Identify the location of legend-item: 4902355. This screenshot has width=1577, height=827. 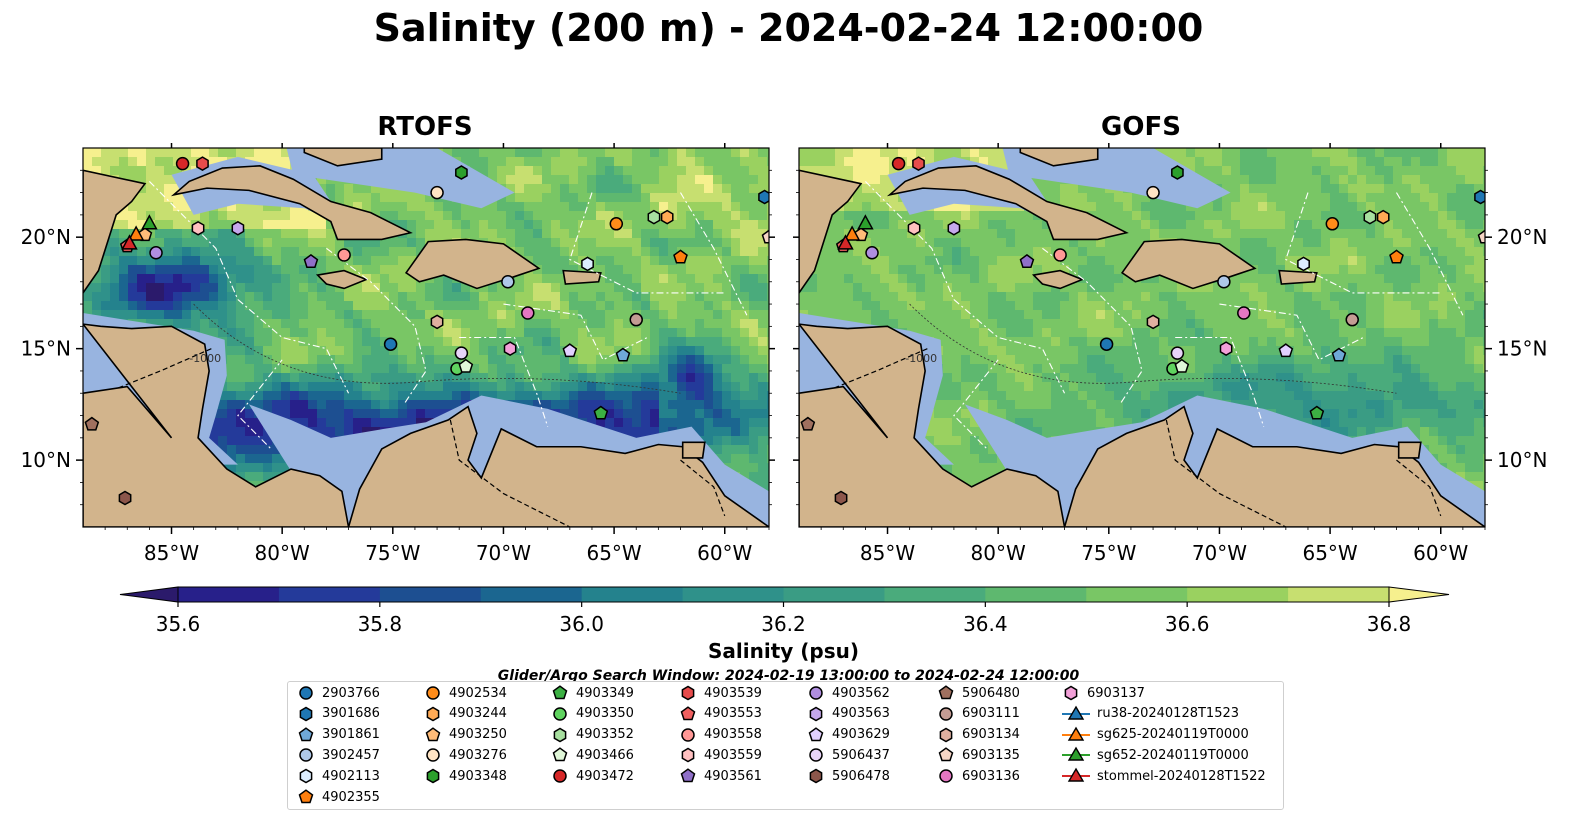
(338, 797).